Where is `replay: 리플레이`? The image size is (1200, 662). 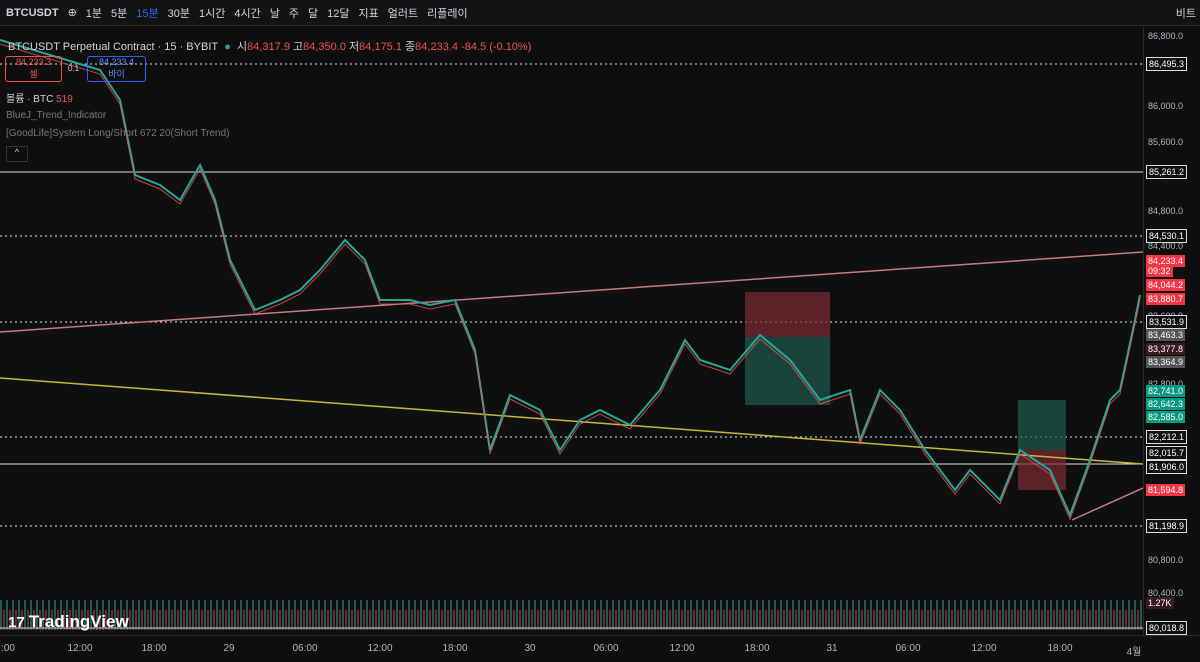
replay: 리플레이 is located at coordinates (447, 13).